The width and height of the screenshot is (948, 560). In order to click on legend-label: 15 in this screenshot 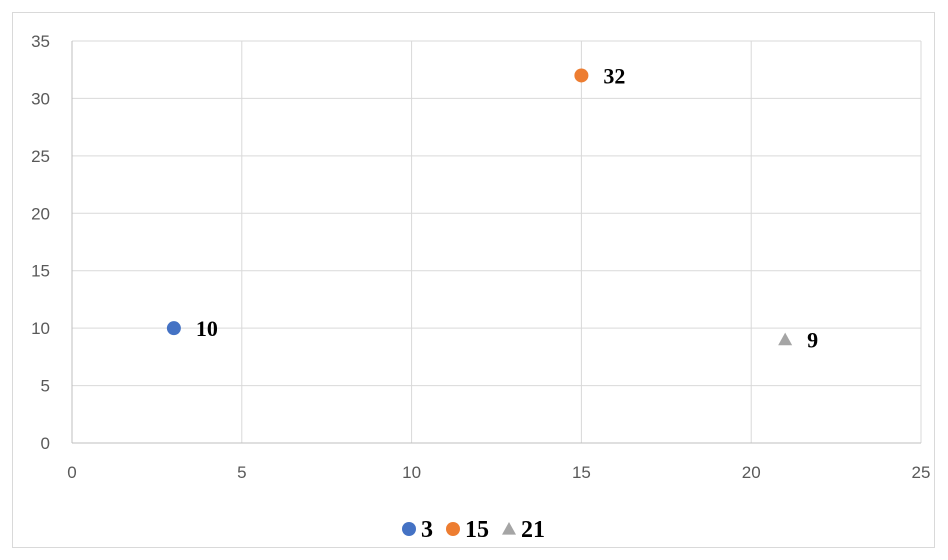, I will do `click(477, 530)`.